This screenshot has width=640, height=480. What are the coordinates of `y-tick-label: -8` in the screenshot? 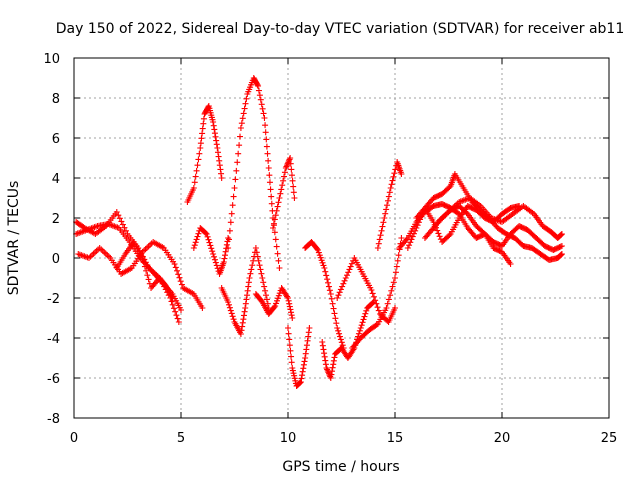 It's located at (53, 419).